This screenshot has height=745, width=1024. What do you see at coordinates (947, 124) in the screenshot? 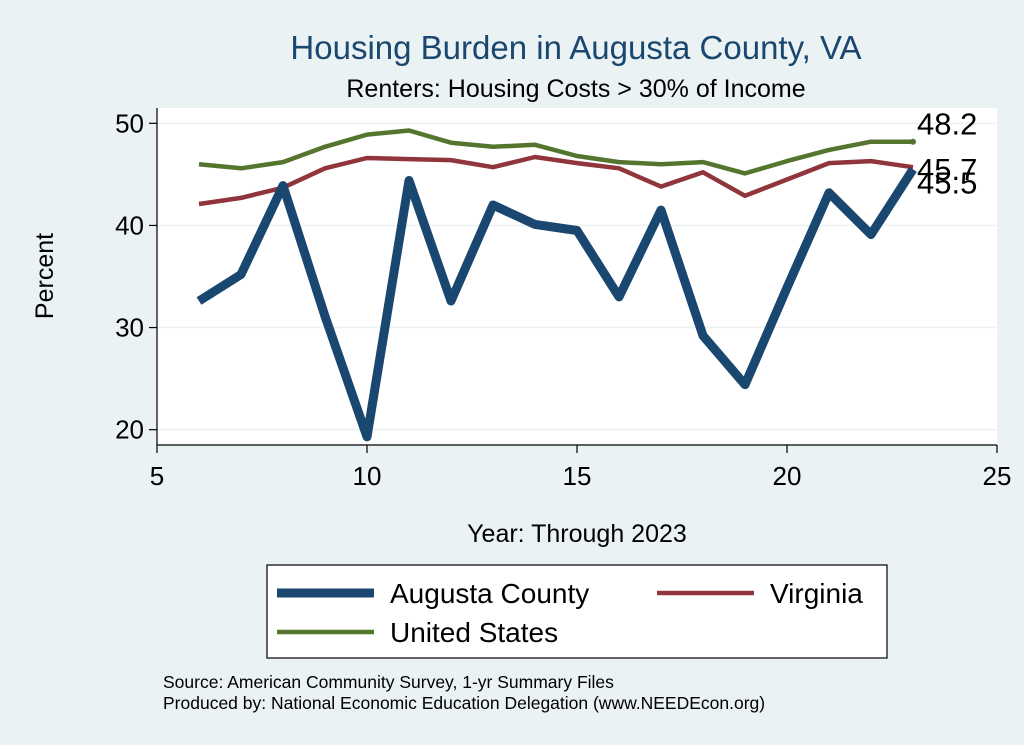
I see `end-label-united-states: 48.2` at bounding box center [947, 124].